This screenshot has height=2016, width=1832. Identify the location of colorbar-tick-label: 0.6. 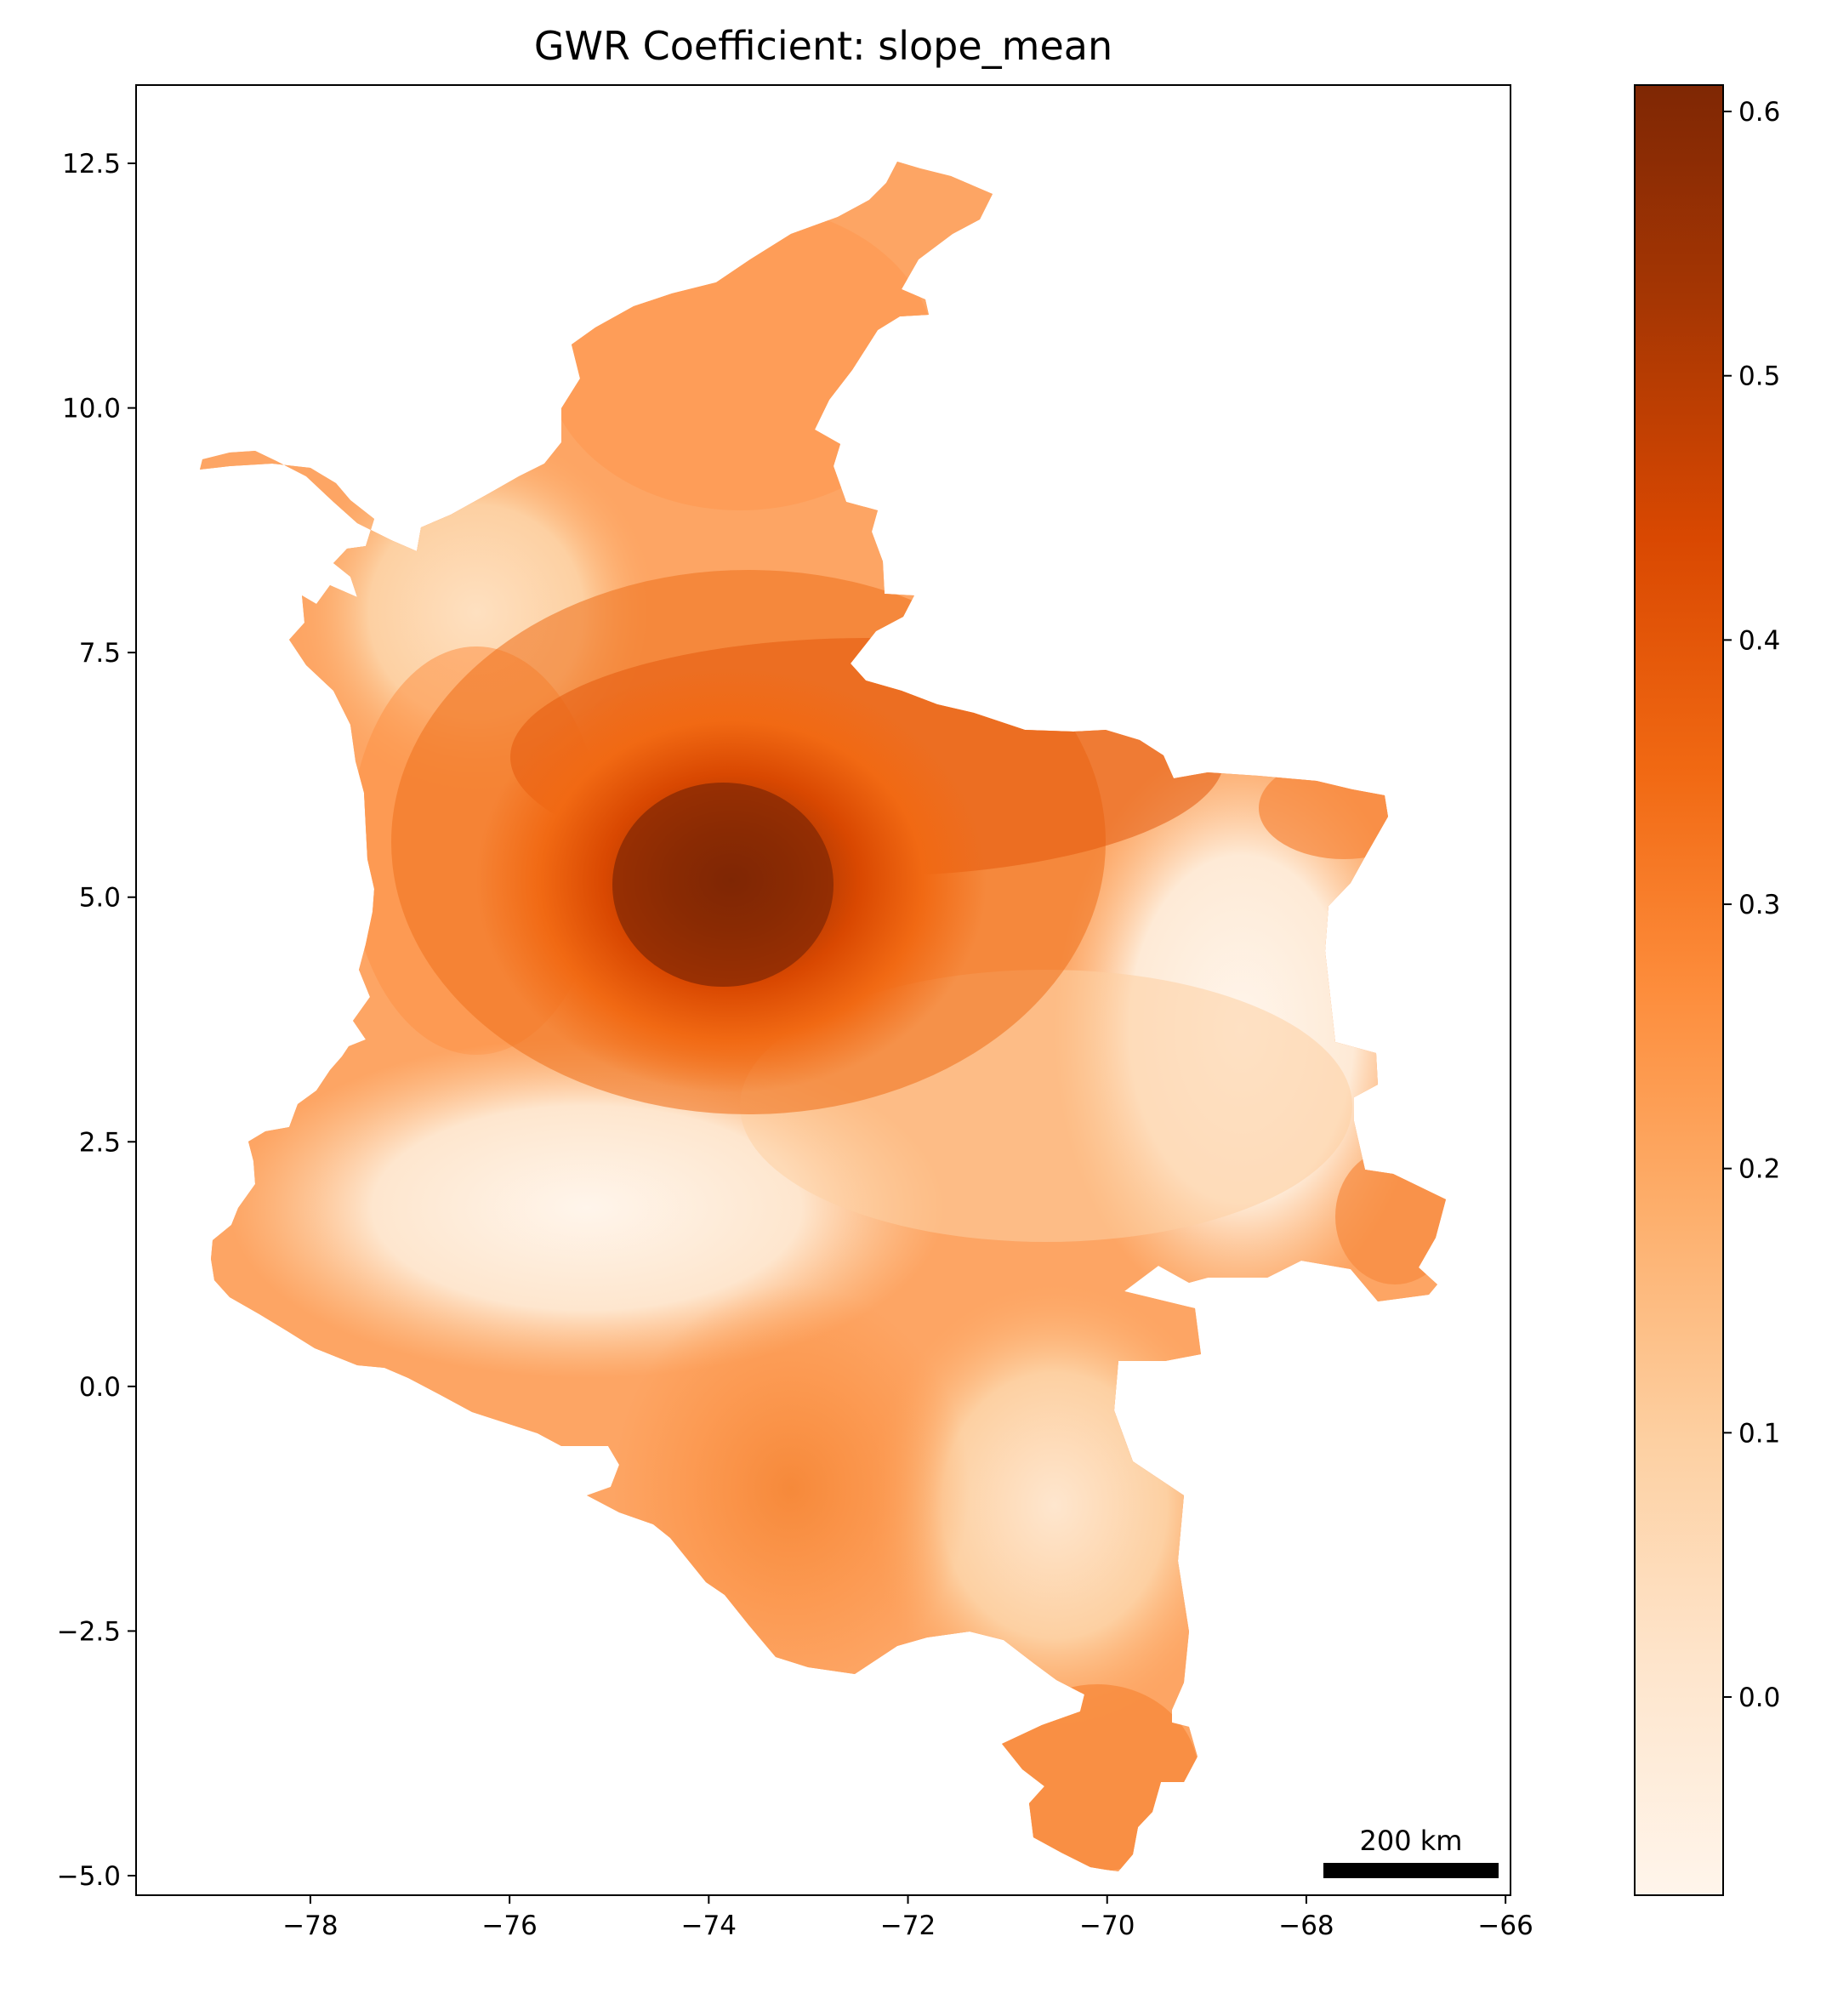
(1759, 112).